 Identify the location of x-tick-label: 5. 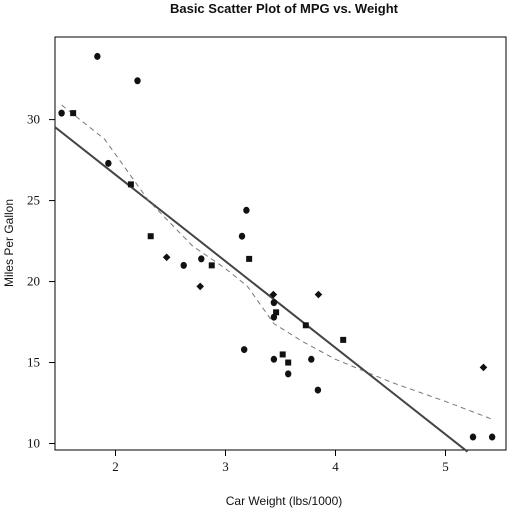
(445, 466).